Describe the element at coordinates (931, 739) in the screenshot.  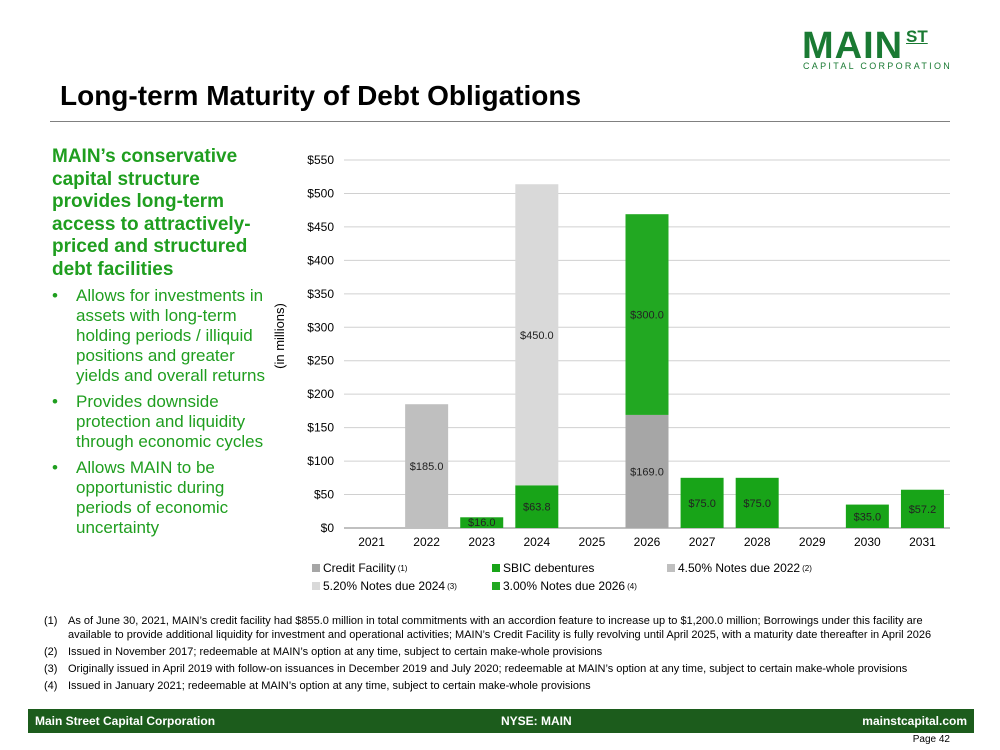
I see `page-number: Page 42` at that location.